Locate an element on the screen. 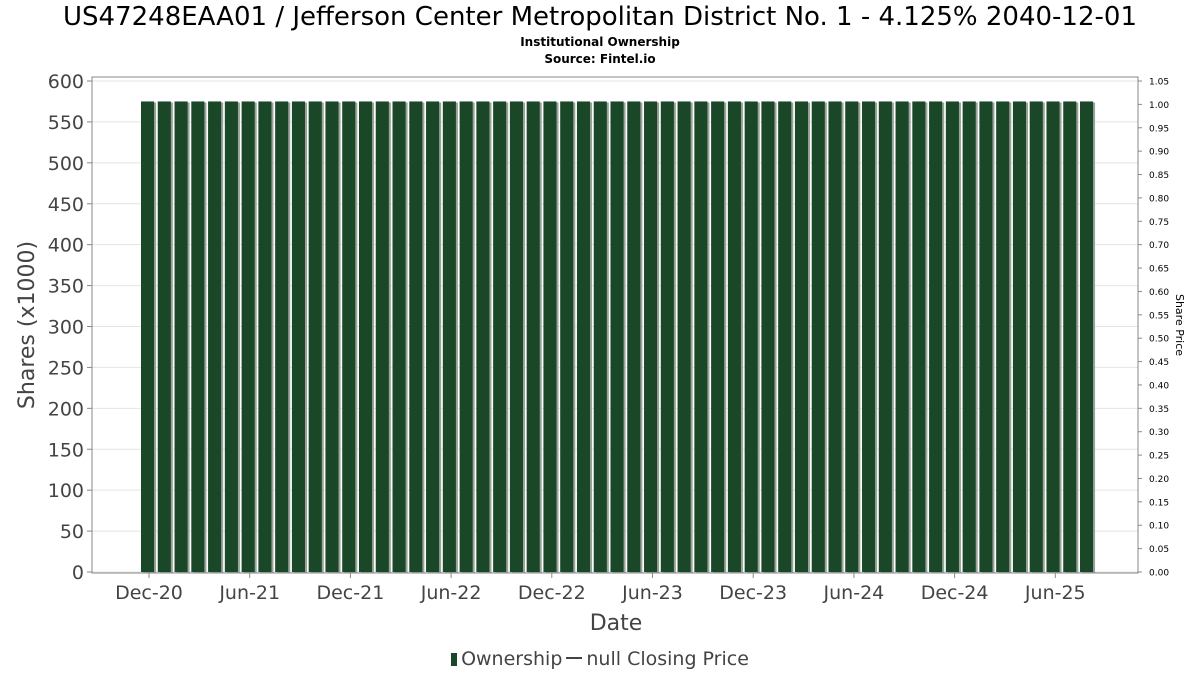  y2-tick-label: 0.65 is located at coordinates (1159, 270).